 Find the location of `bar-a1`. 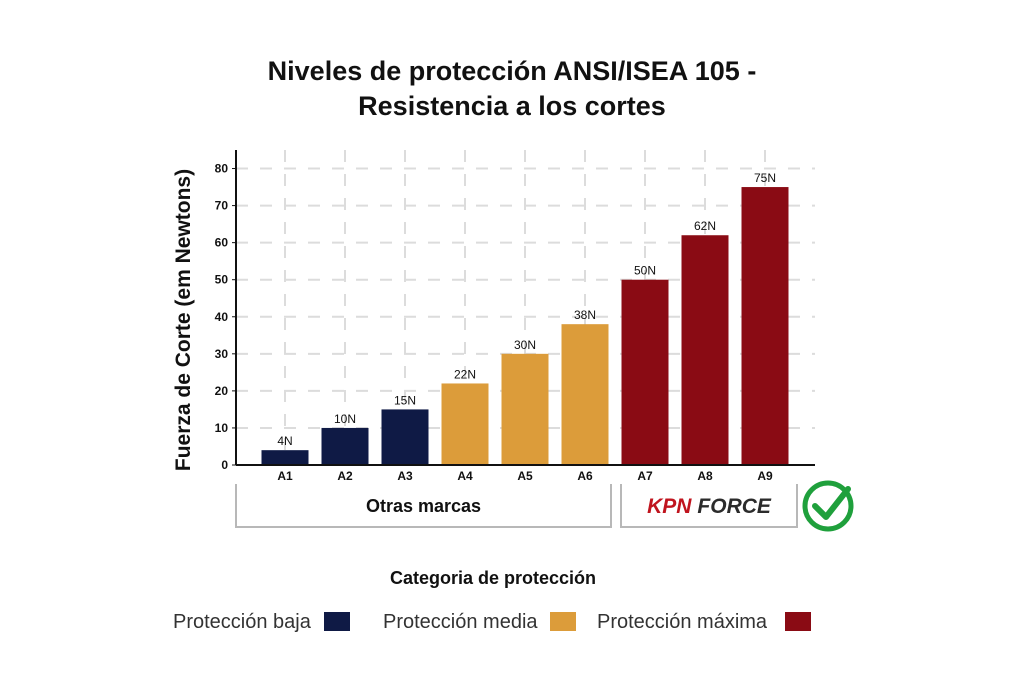

bar-a1 is located at coordinates (285, 457).